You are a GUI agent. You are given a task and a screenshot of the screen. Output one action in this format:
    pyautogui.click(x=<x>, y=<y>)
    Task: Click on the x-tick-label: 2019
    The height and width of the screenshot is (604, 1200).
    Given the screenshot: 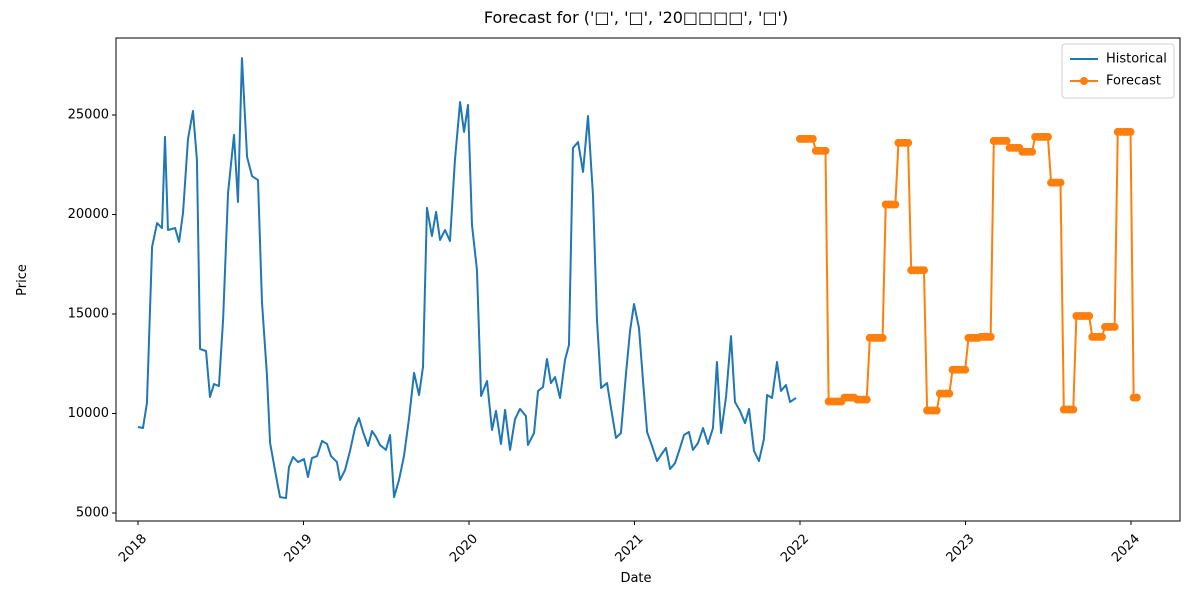 What is the action you would take?
    pyautogui.click(x=299, y=548)
    